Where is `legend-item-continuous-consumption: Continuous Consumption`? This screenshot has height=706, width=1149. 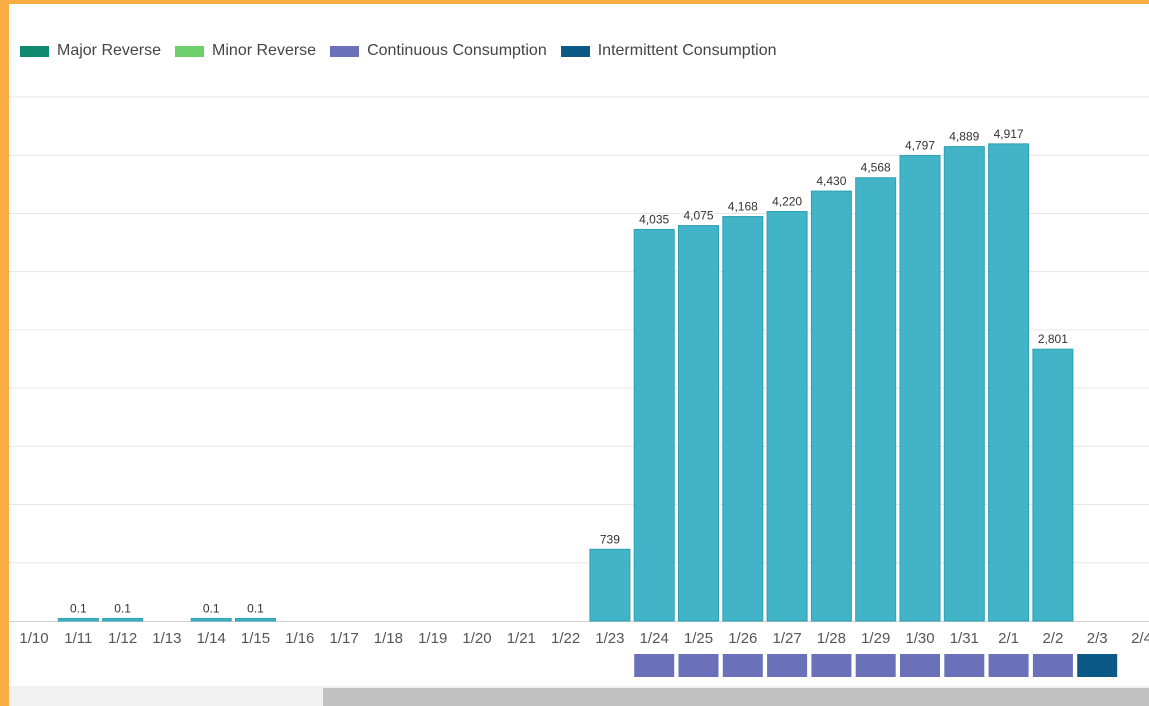 legend-item-continuous-consumption: Continuous Consumption is located at coordinates (438, 51).